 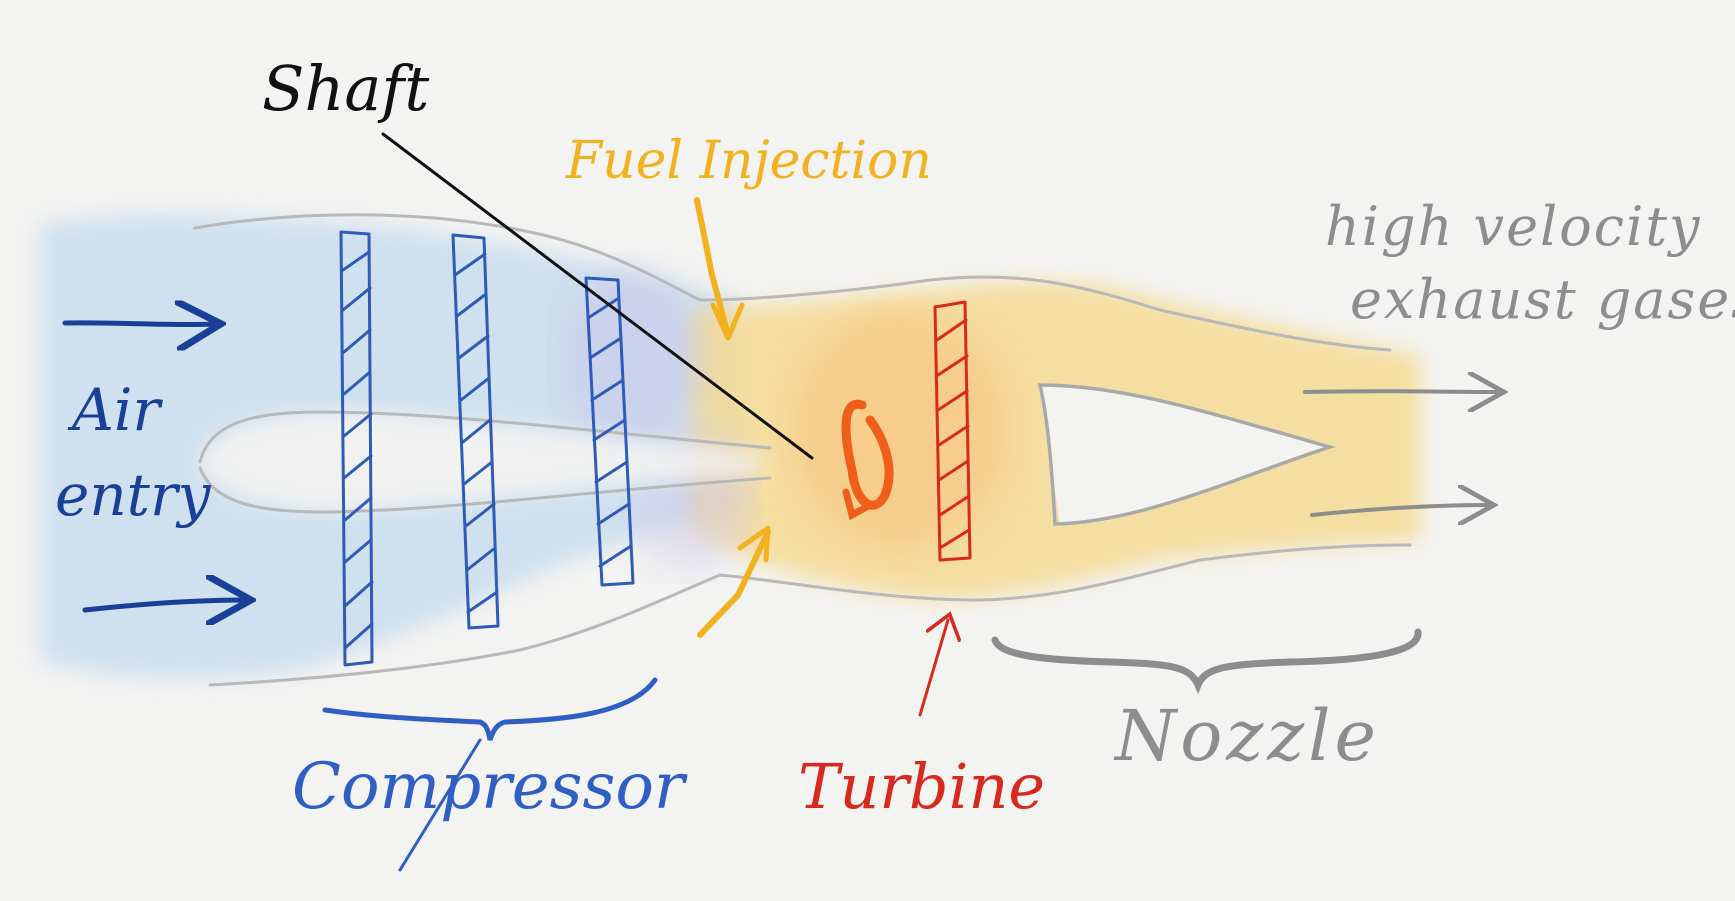 I want to click on turbine-blade, so click(x=952, y=431).